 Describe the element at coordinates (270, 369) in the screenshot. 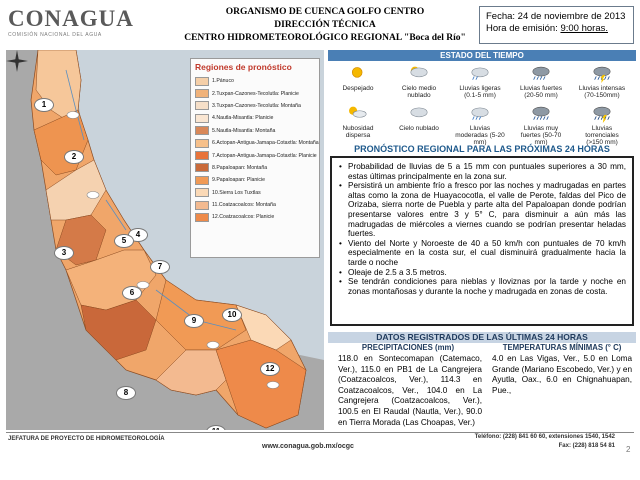

I see `region-marker-12: 12` at that location.